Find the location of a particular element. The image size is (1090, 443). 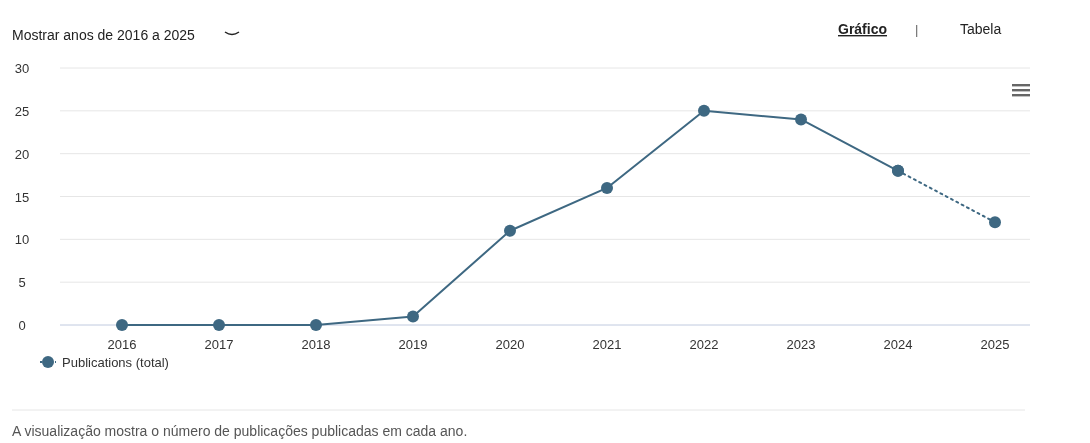

x-tick-label: 2016 is located at coordinates (122, 344).